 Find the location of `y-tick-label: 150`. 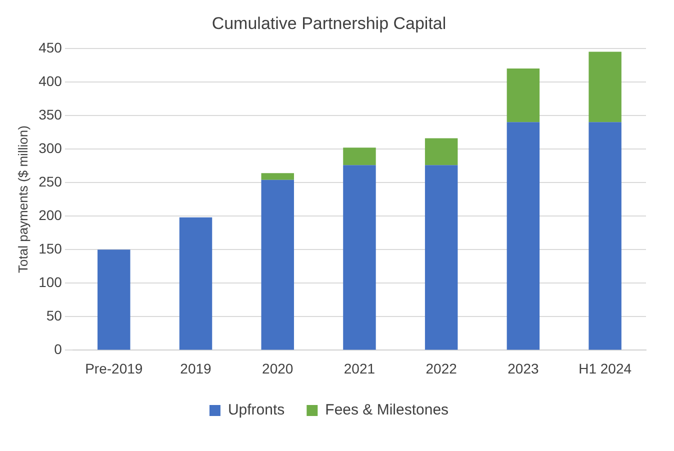

y-tick-label: 150 is located at coordinates (50, 248).